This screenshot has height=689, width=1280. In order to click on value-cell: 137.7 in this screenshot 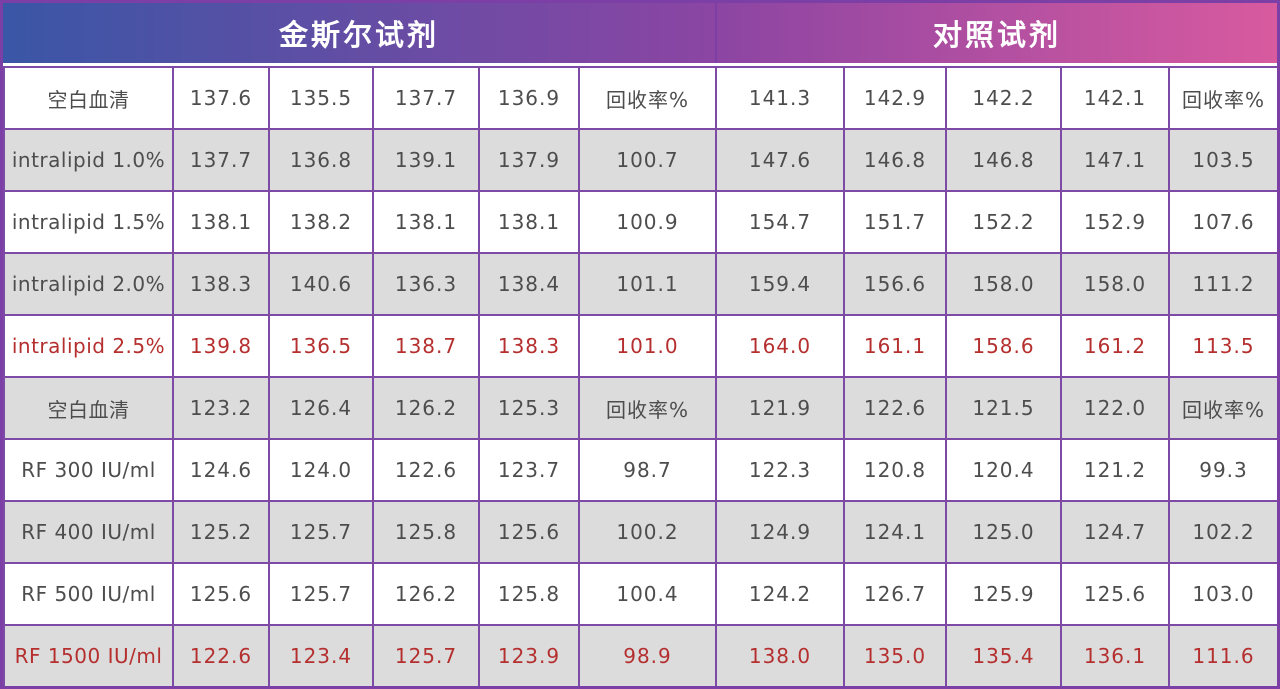, I will do `click(426, 98)`.